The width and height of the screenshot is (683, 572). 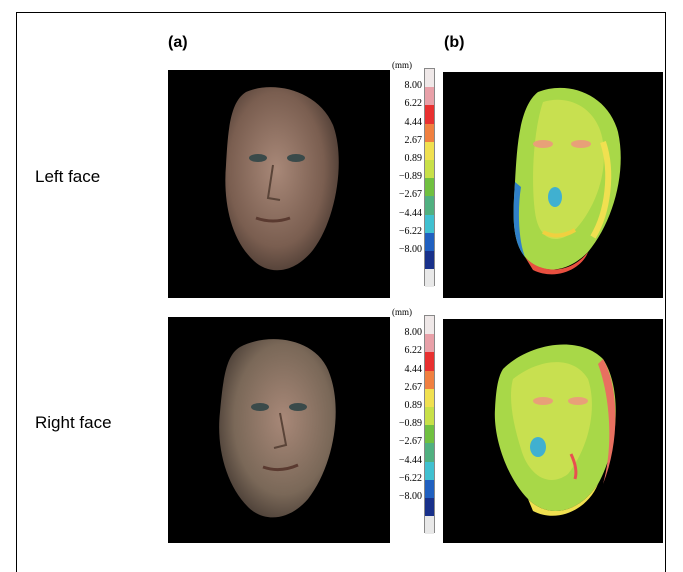 I want to click on row-label-right-face: Right face, so click(x=73, y=422).